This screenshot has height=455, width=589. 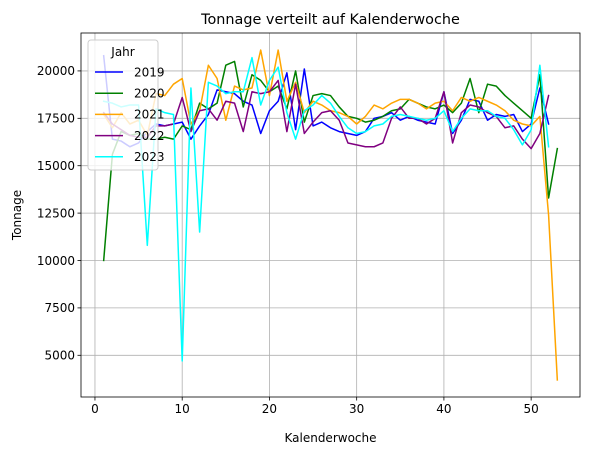 I want to click on y-tick-label: 20000, so click(x=56, y=71).